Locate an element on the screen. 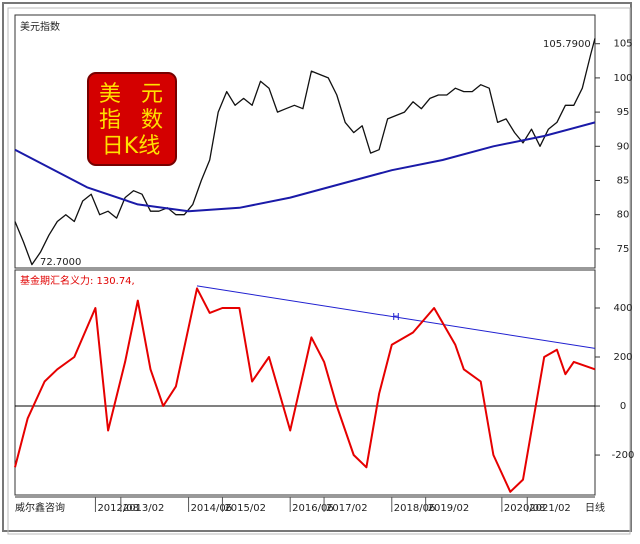  x-tick-label: 2018/06 is located at coordinates (415, 508).